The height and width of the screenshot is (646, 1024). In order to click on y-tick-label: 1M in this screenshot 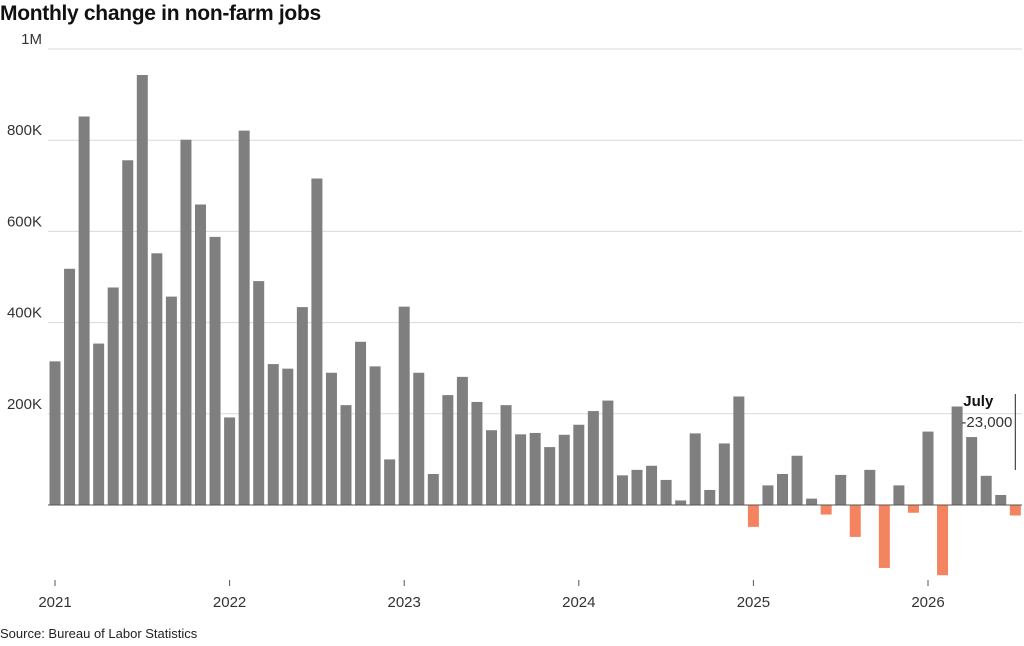, I will do `click(31, 39)`.